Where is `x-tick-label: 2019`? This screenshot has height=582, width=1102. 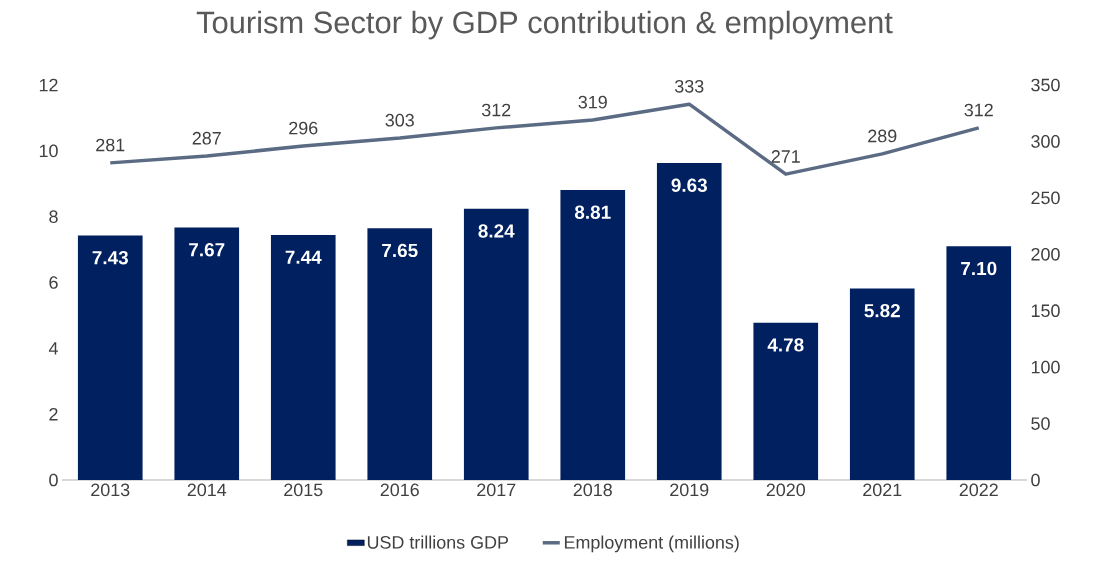 x-tick-label: 2019 is located at coordinates (689, 490).